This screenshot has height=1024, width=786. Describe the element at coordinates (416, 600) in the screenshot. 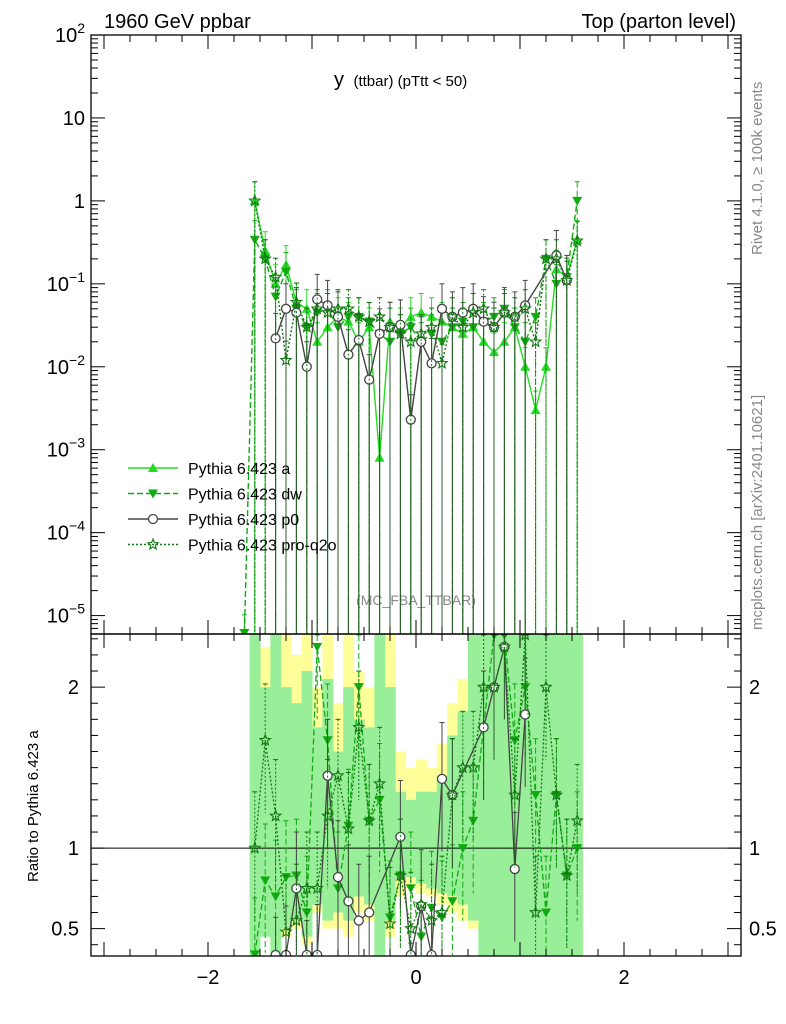

I see `watermark: (MC_FBA_TTBAR)` at that location.